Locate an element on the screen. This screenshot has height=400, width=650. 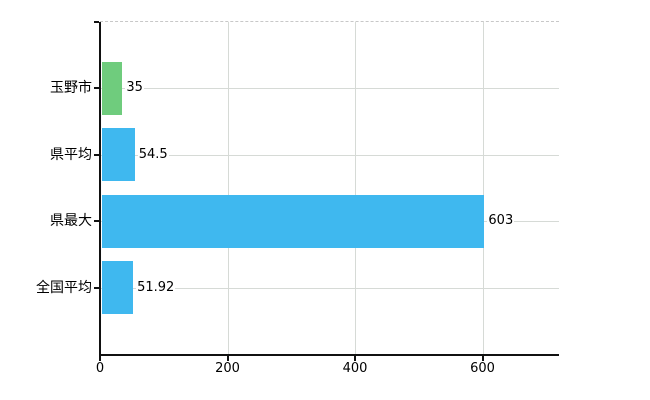
value-label: 54.5 is located at coordinates (153, 155).